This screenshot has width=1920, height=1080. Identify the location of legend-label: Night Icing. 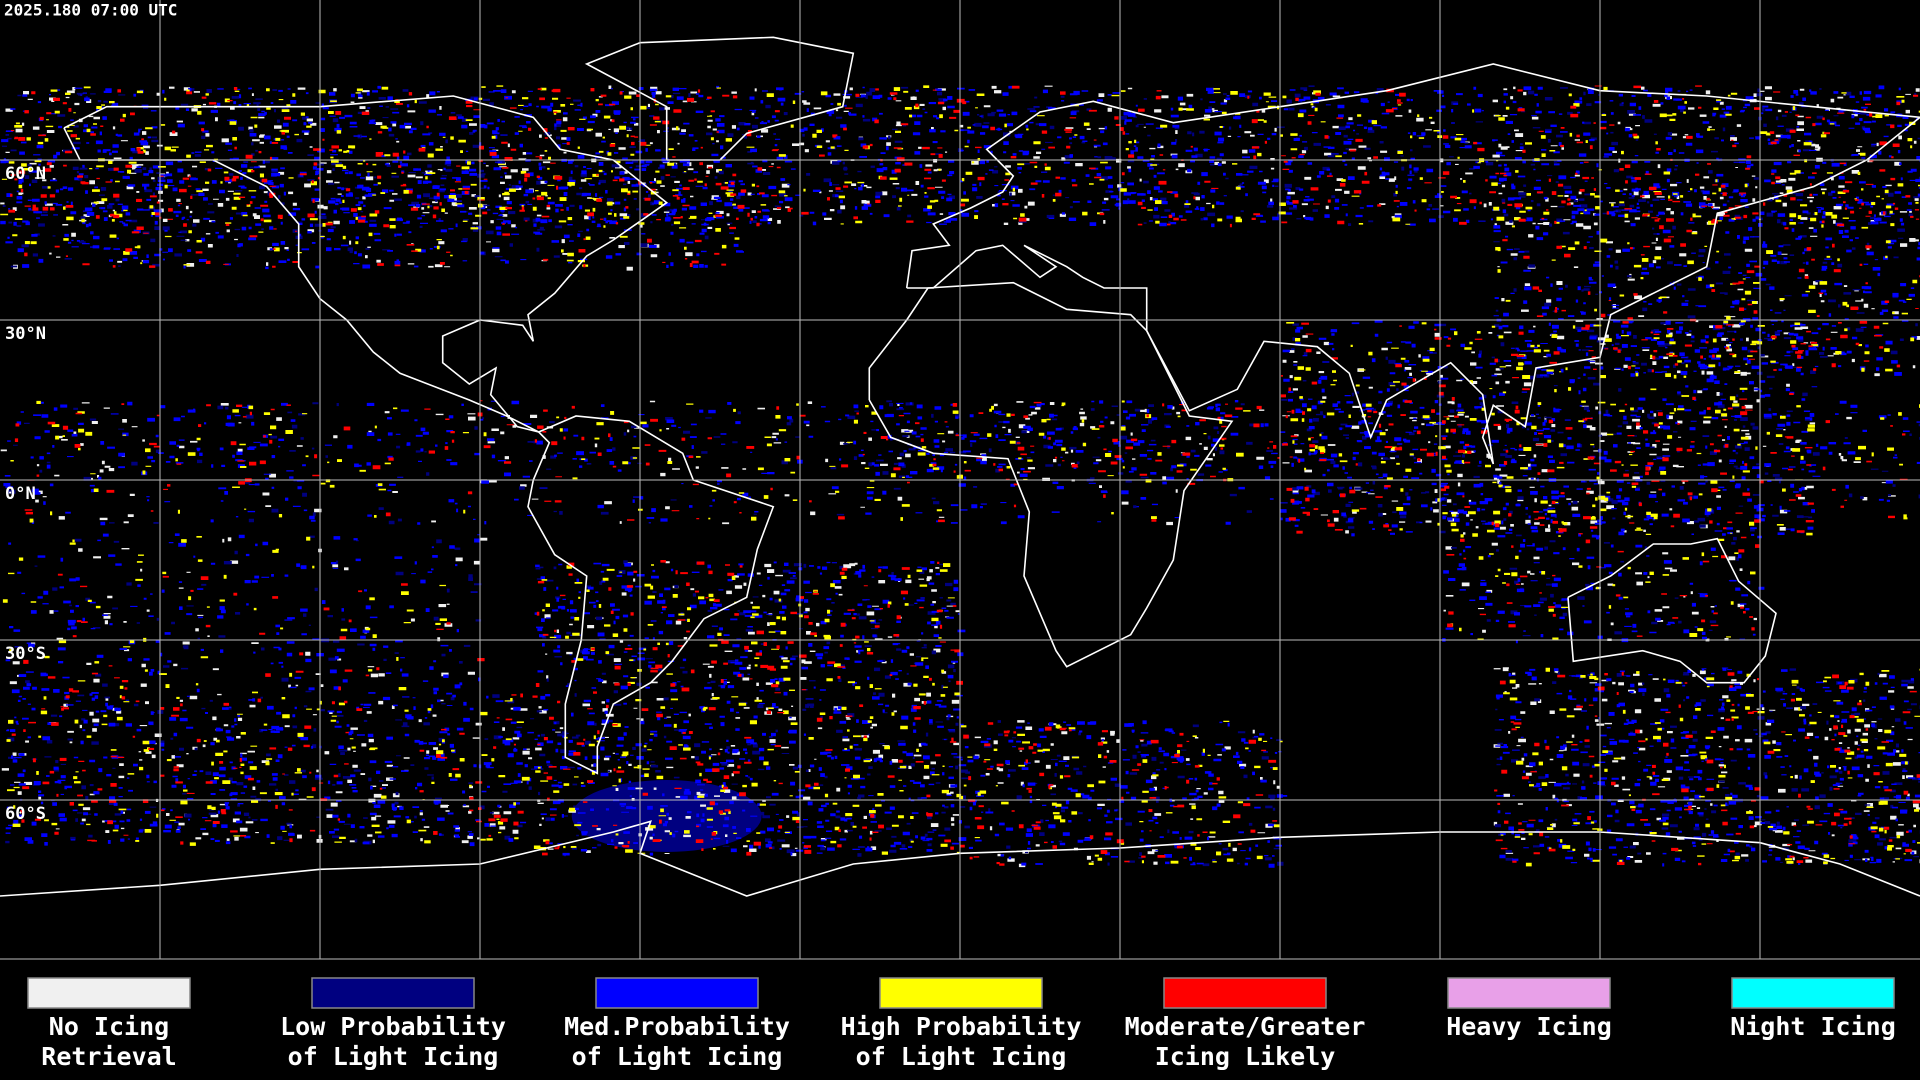
(1813, 1026).